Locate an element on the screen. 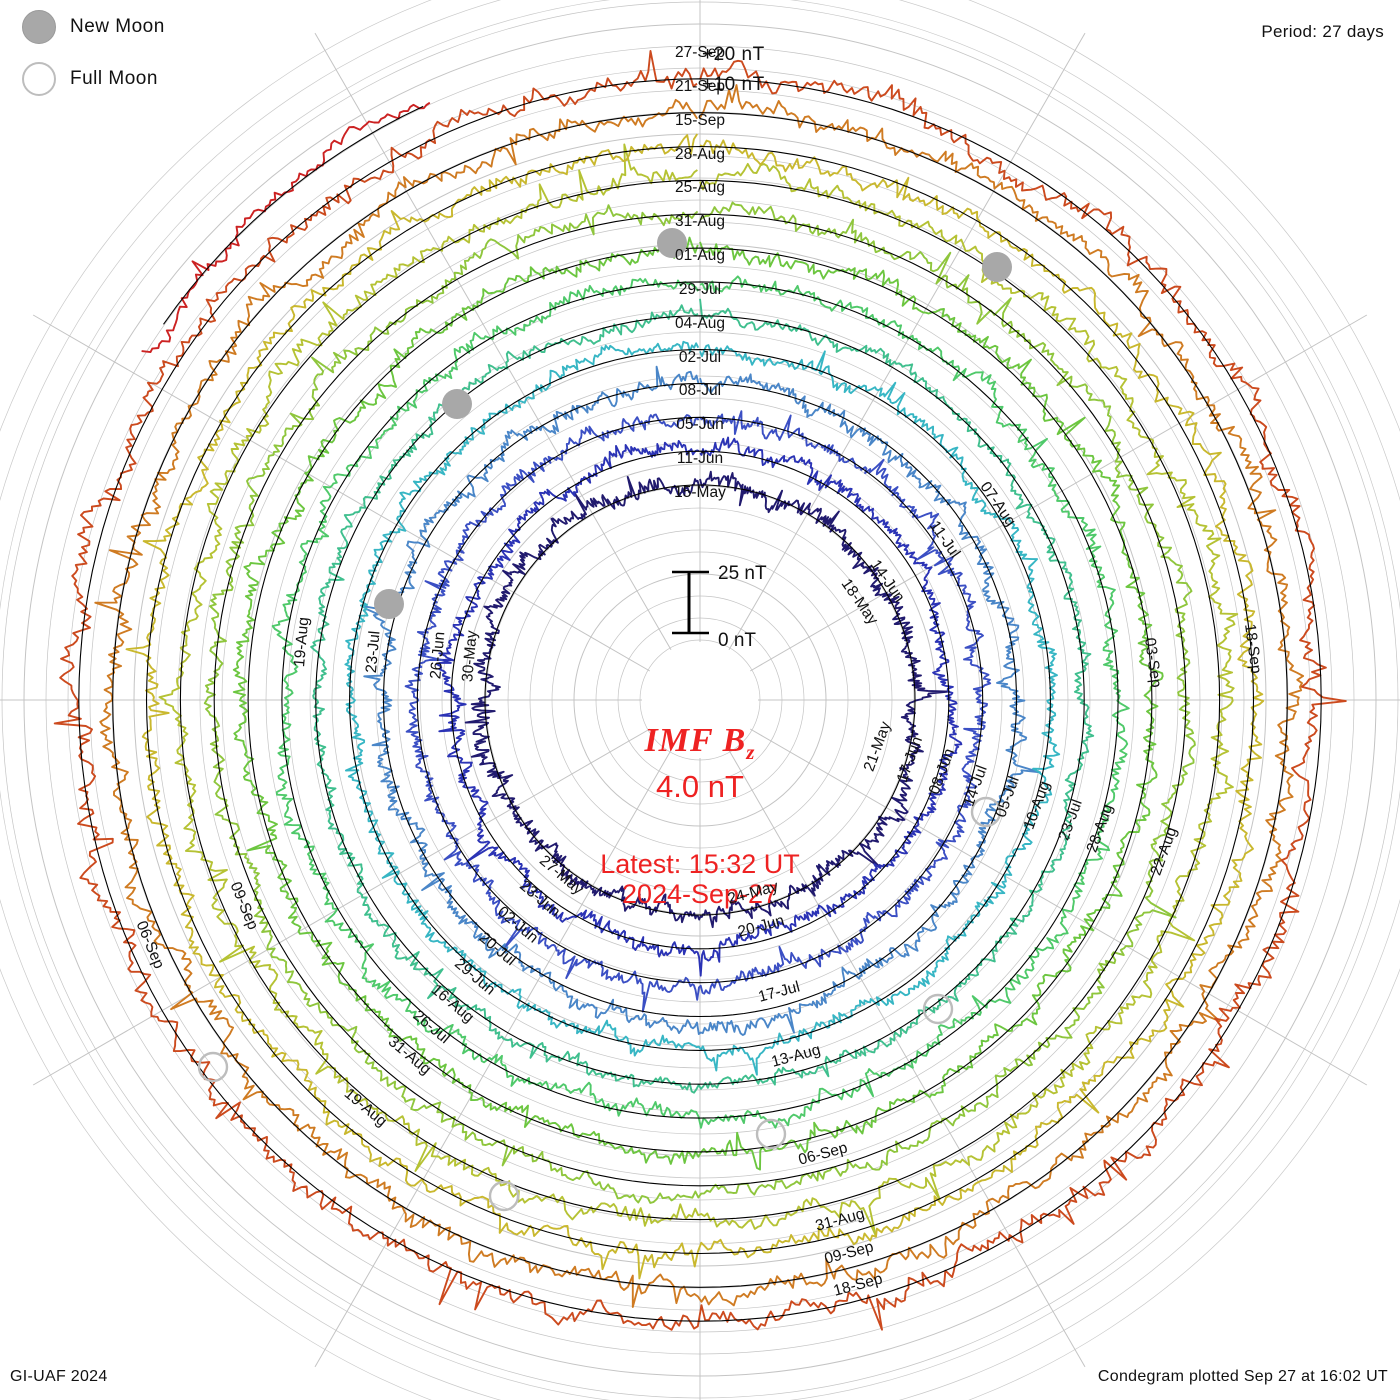 This screenshot has height=1400, width=1400. date-label: 27-Sep is located at coordinates (700, 52).